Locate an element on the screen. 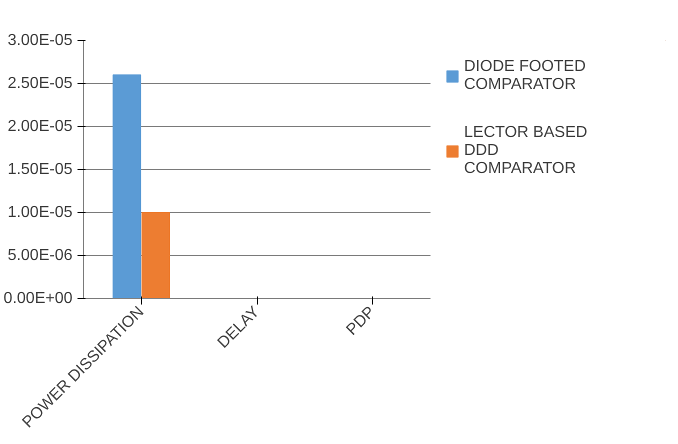 This screenshot has width=678, height=444. y-tick-label: 0.00E+00 is located at coordinates (38, 298).